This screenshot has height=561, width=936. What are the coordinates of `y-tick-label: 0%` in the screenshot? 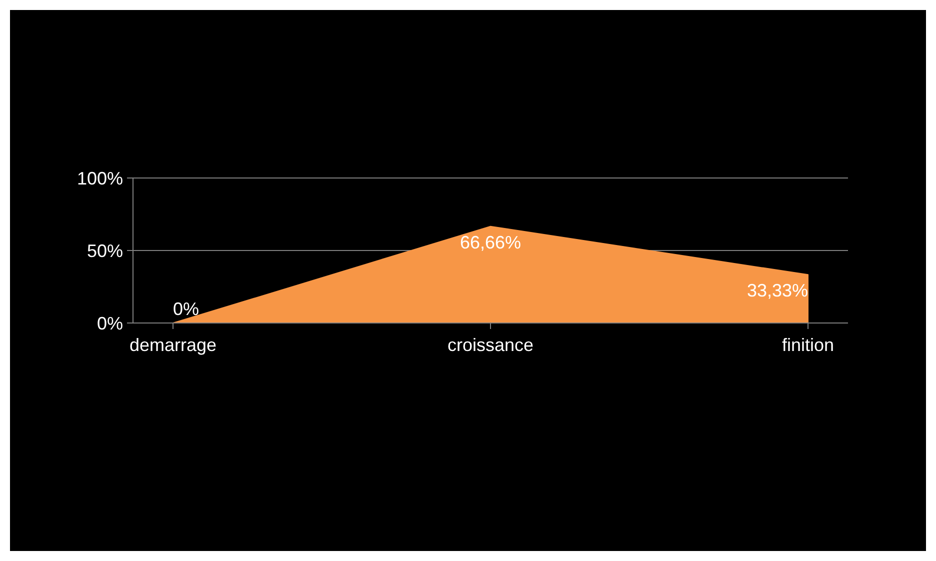 It's located at (109, 323).